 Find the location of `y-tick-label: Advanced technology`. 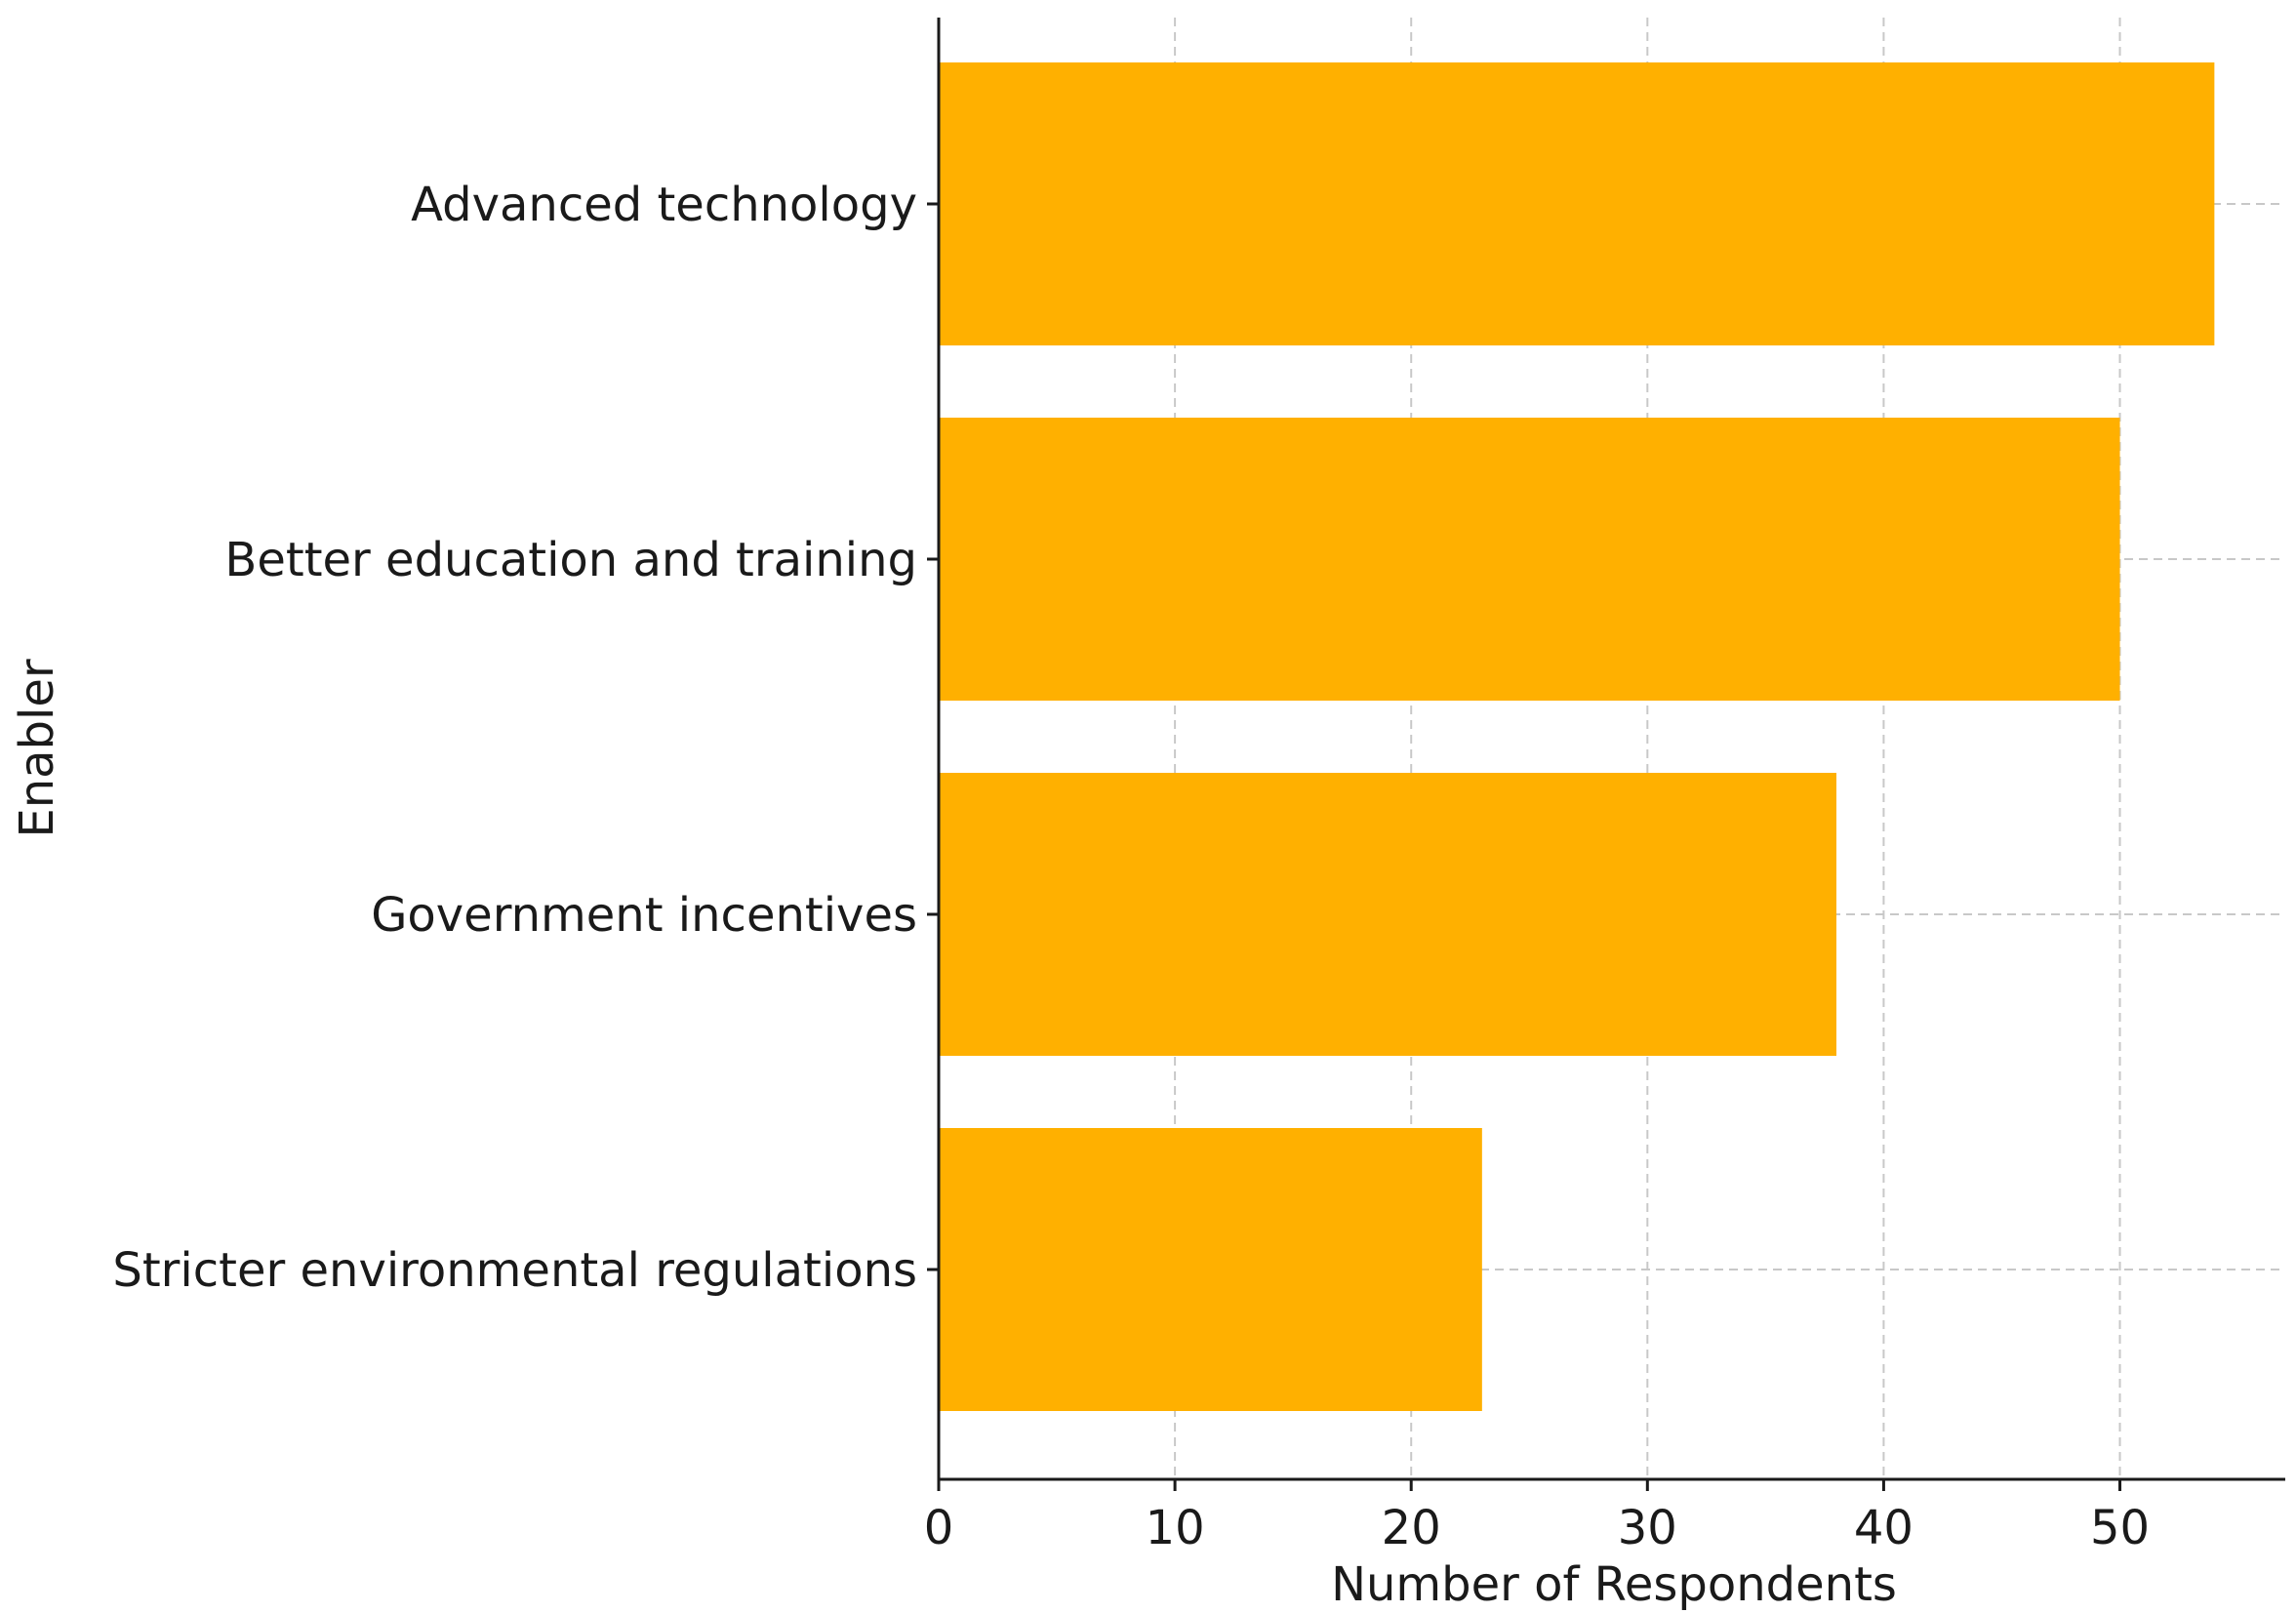

y-tick-label: Advanced technology is located at coordinates (664, 205).